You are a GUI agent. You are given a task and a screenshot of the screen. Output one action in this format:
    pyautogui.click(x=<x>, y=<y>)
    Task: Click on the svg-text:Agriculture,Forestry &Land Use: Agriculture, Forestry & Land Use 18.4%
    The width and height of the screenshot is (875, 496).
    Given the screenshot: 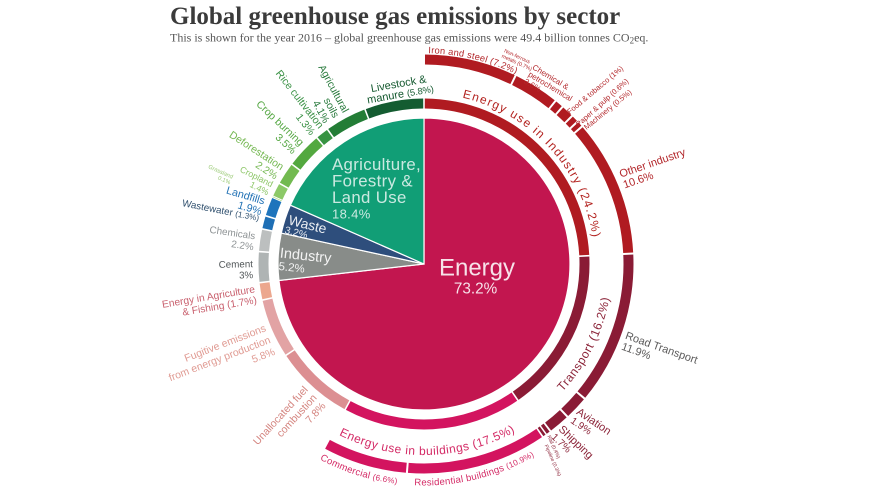 What is the action you would take?
    pyautogui.click(x=376, y=188)
    